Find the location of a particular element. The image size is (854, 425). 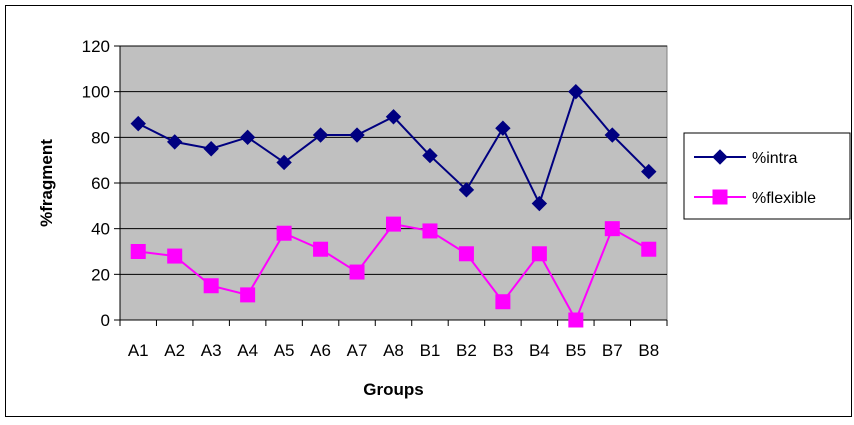

x-tick-label: B3 is located at coordinates (503, 350).